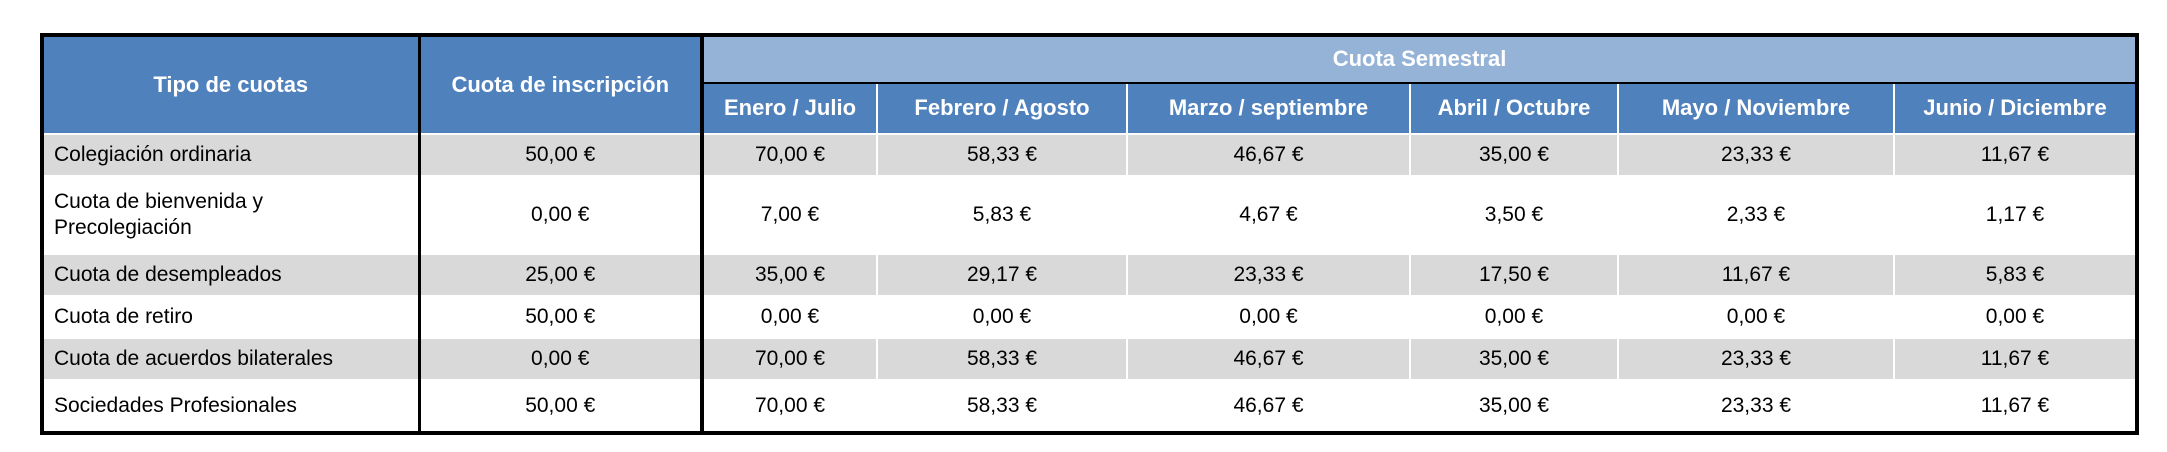 This screenshot has height=452, width=2167. Describe the element at coordinates (231, 317) in the screenshot. I see `row-label: Cuota de retiro` at that location.